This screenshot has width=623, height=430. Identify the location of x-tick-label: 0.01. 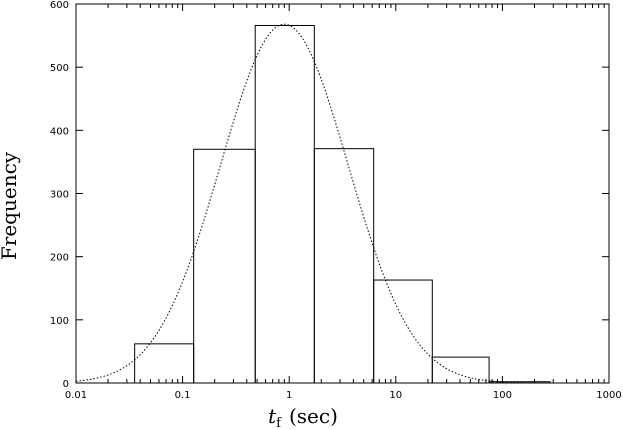
(76, 395).